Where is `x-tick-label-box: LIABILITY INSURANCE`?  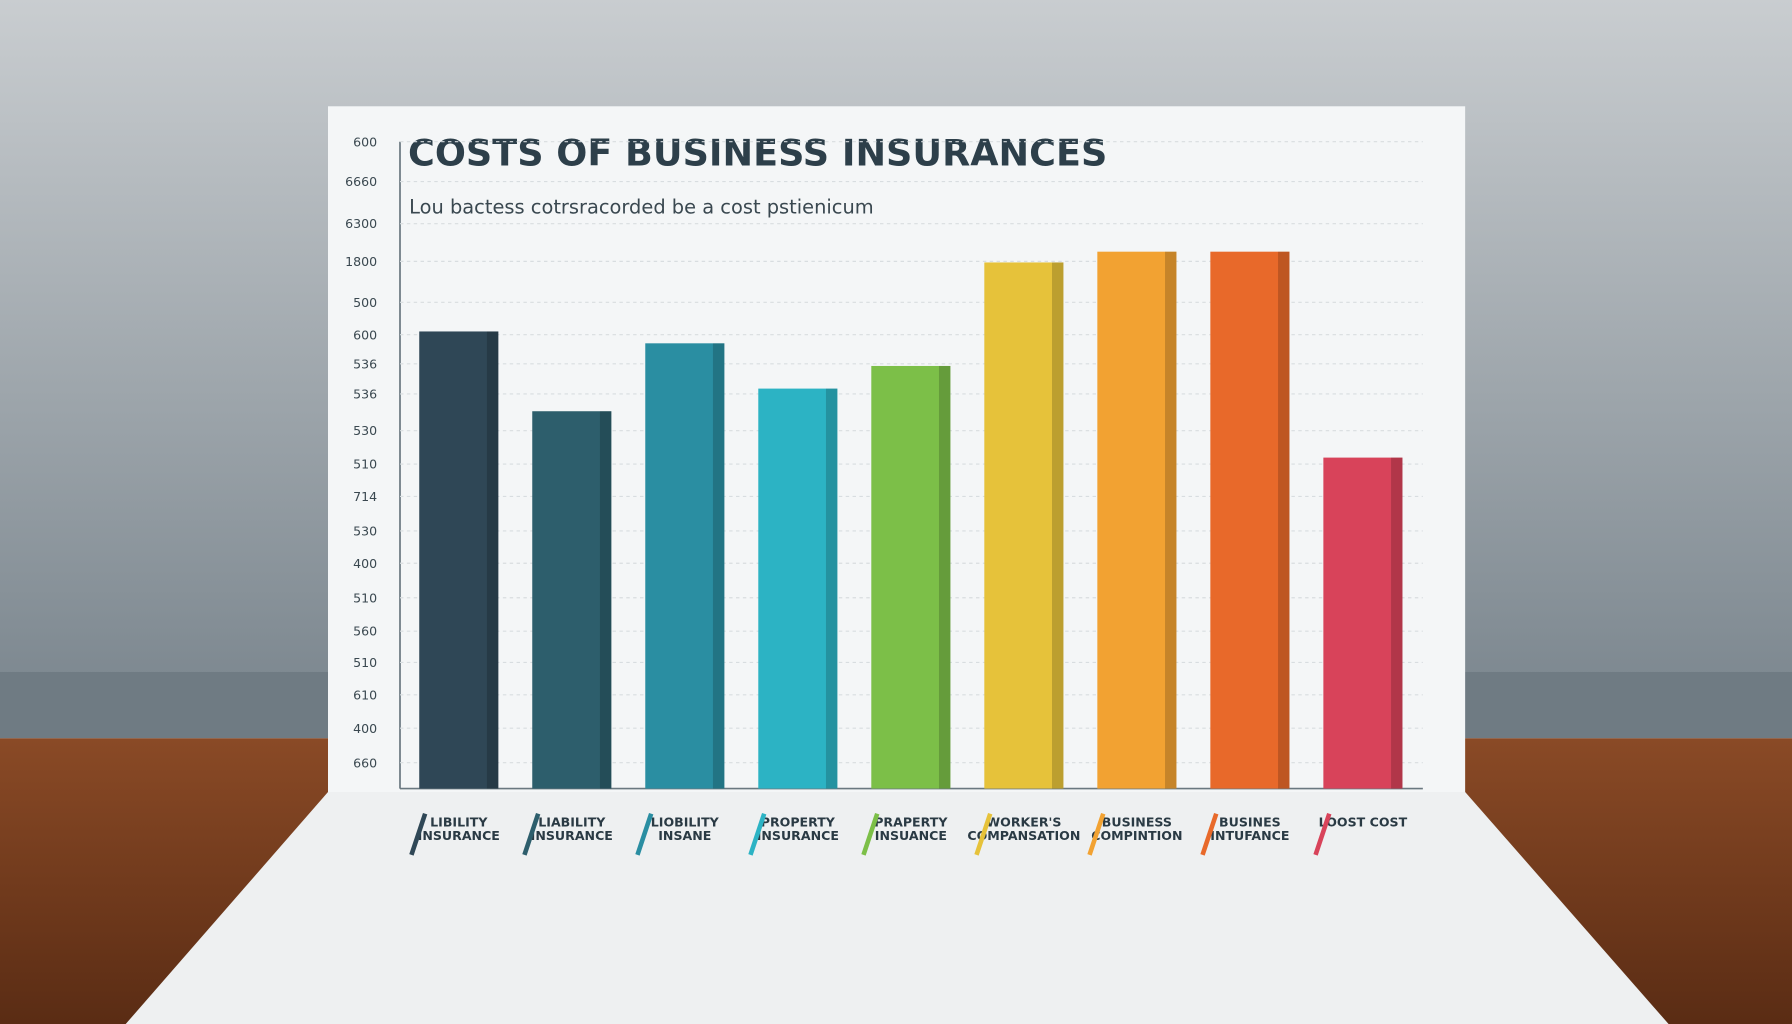 x-tick-label-box: LIABILITY INSURANCE is located at coordinates (571, 830).